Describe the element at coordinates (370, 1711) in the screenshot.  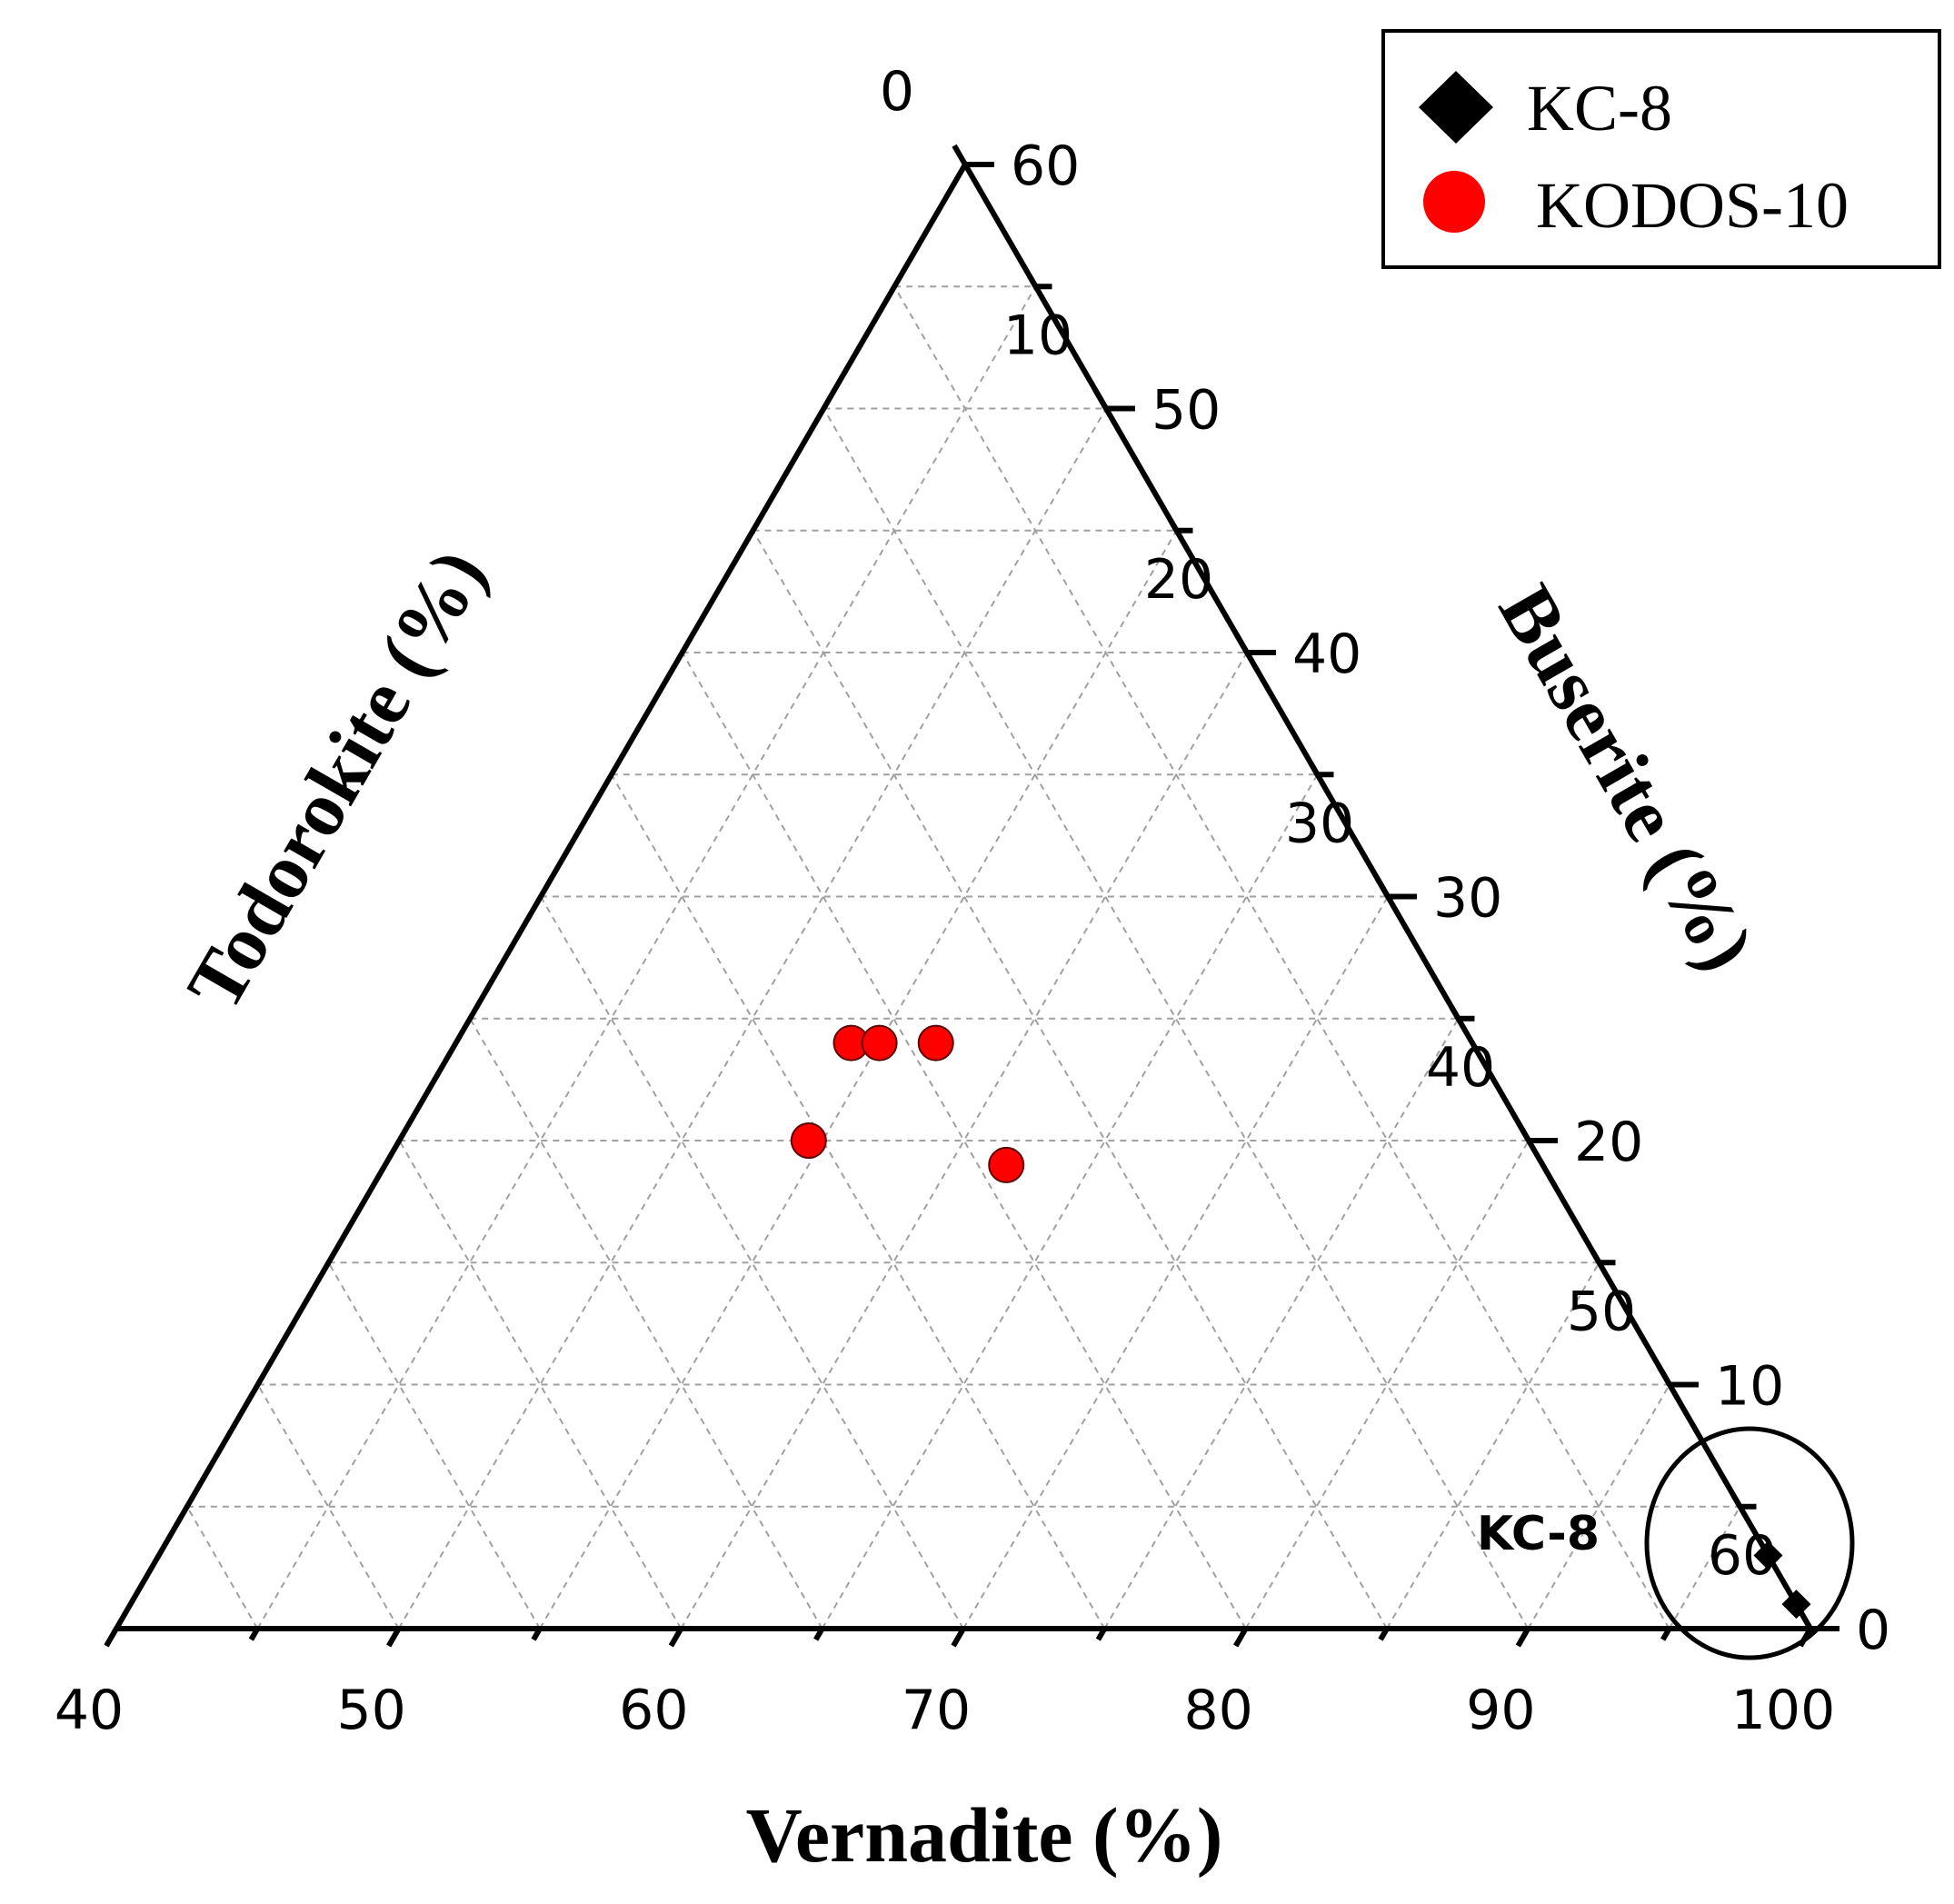
I see `tick-label-vernadite: 50` at that location.